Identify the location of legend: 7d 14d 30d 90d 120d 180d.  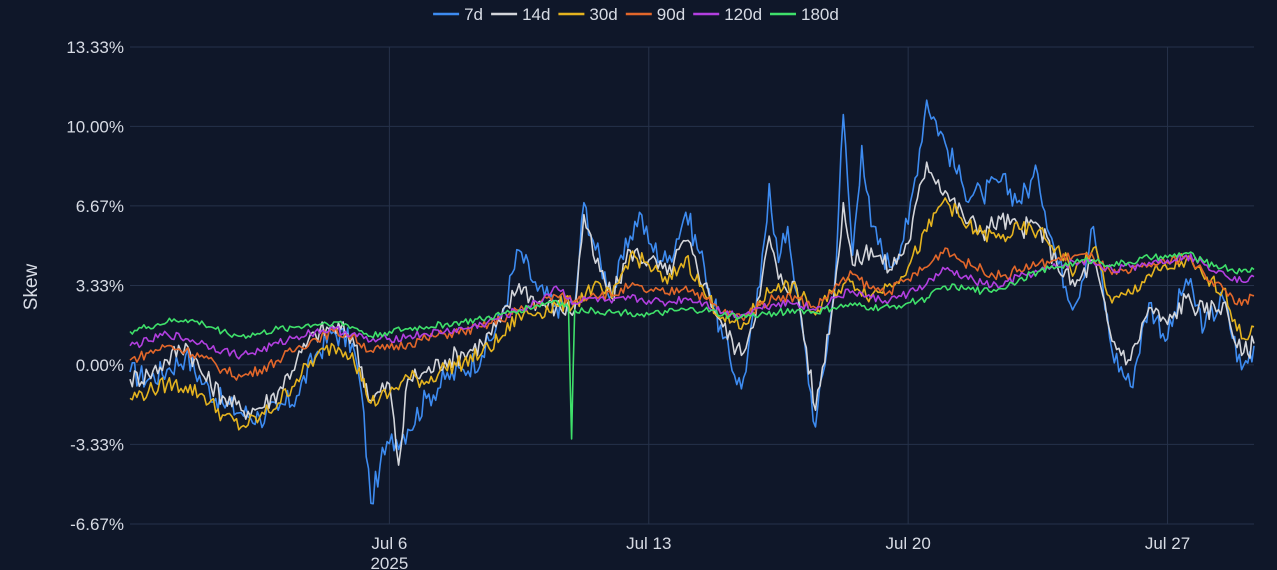
(636, 14).